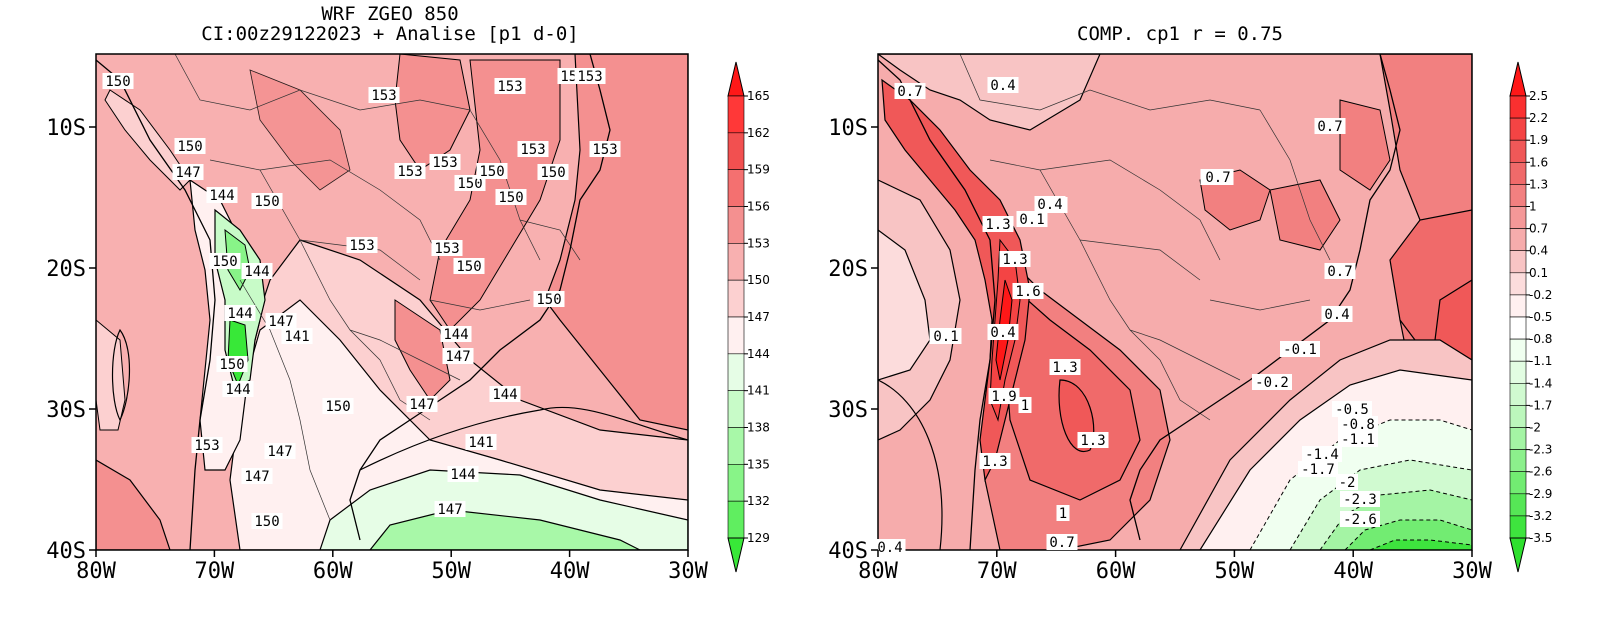 The image size is (1604, 620). What do you see at coordinates (1540, 361) in the screenshot?
I see `right-colorbar-tick-label: -1.1` at bounding box center [1540, 361].